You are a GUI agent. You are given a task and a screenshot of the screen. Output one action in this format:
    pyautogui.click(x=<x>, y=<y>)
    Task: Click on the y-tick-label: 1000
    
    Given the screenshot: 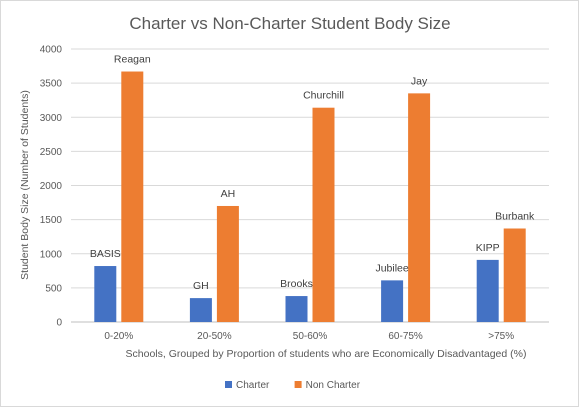 What is the action you would take?
    pyautogui.click(x=51, y=254)
    